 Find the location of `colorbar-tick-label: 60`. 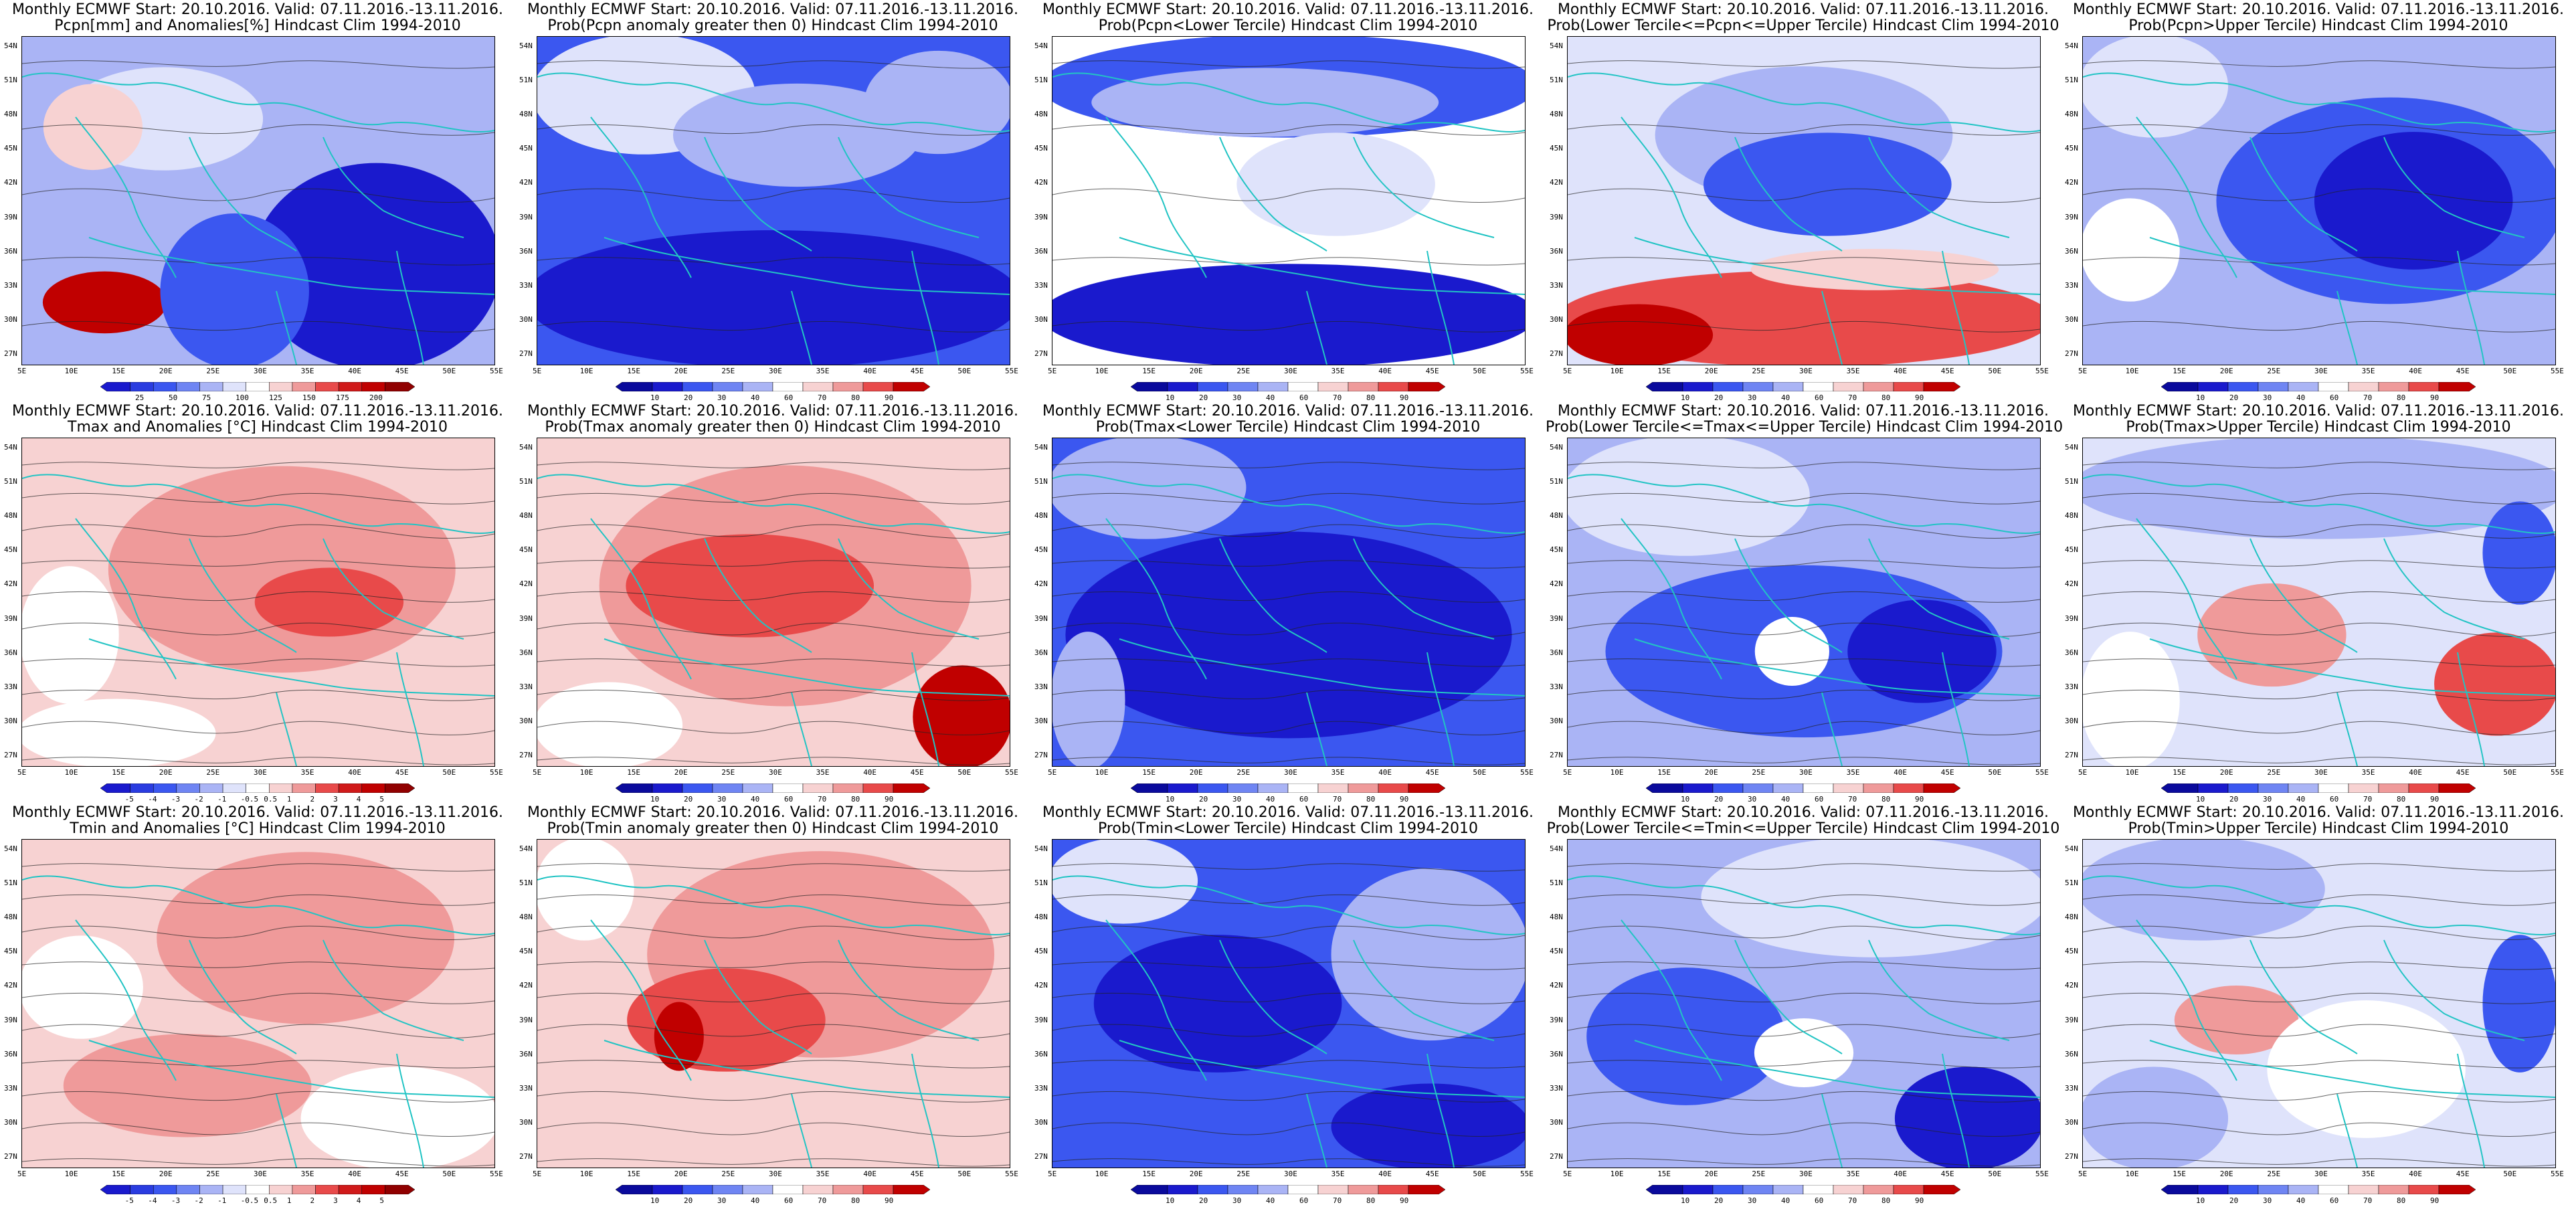

colorbar-tick-label: 60 is located at coordinates (789, 799).